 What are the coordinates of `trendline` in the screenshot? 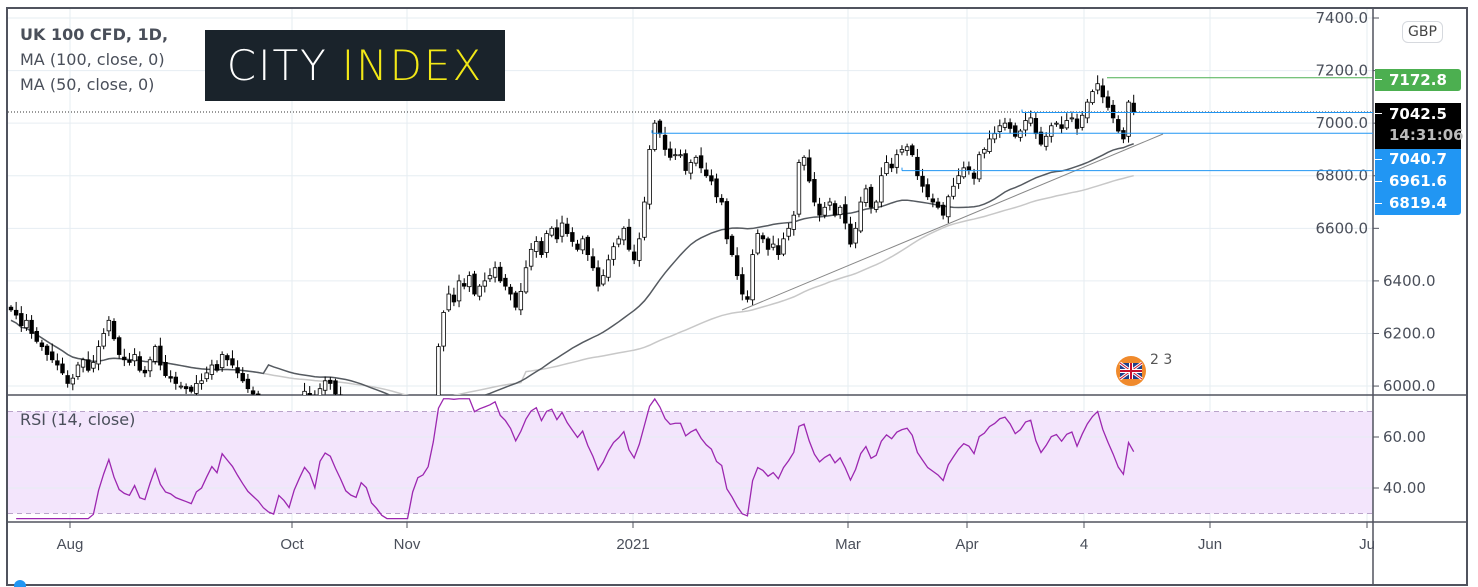 It's located at (952, 222).